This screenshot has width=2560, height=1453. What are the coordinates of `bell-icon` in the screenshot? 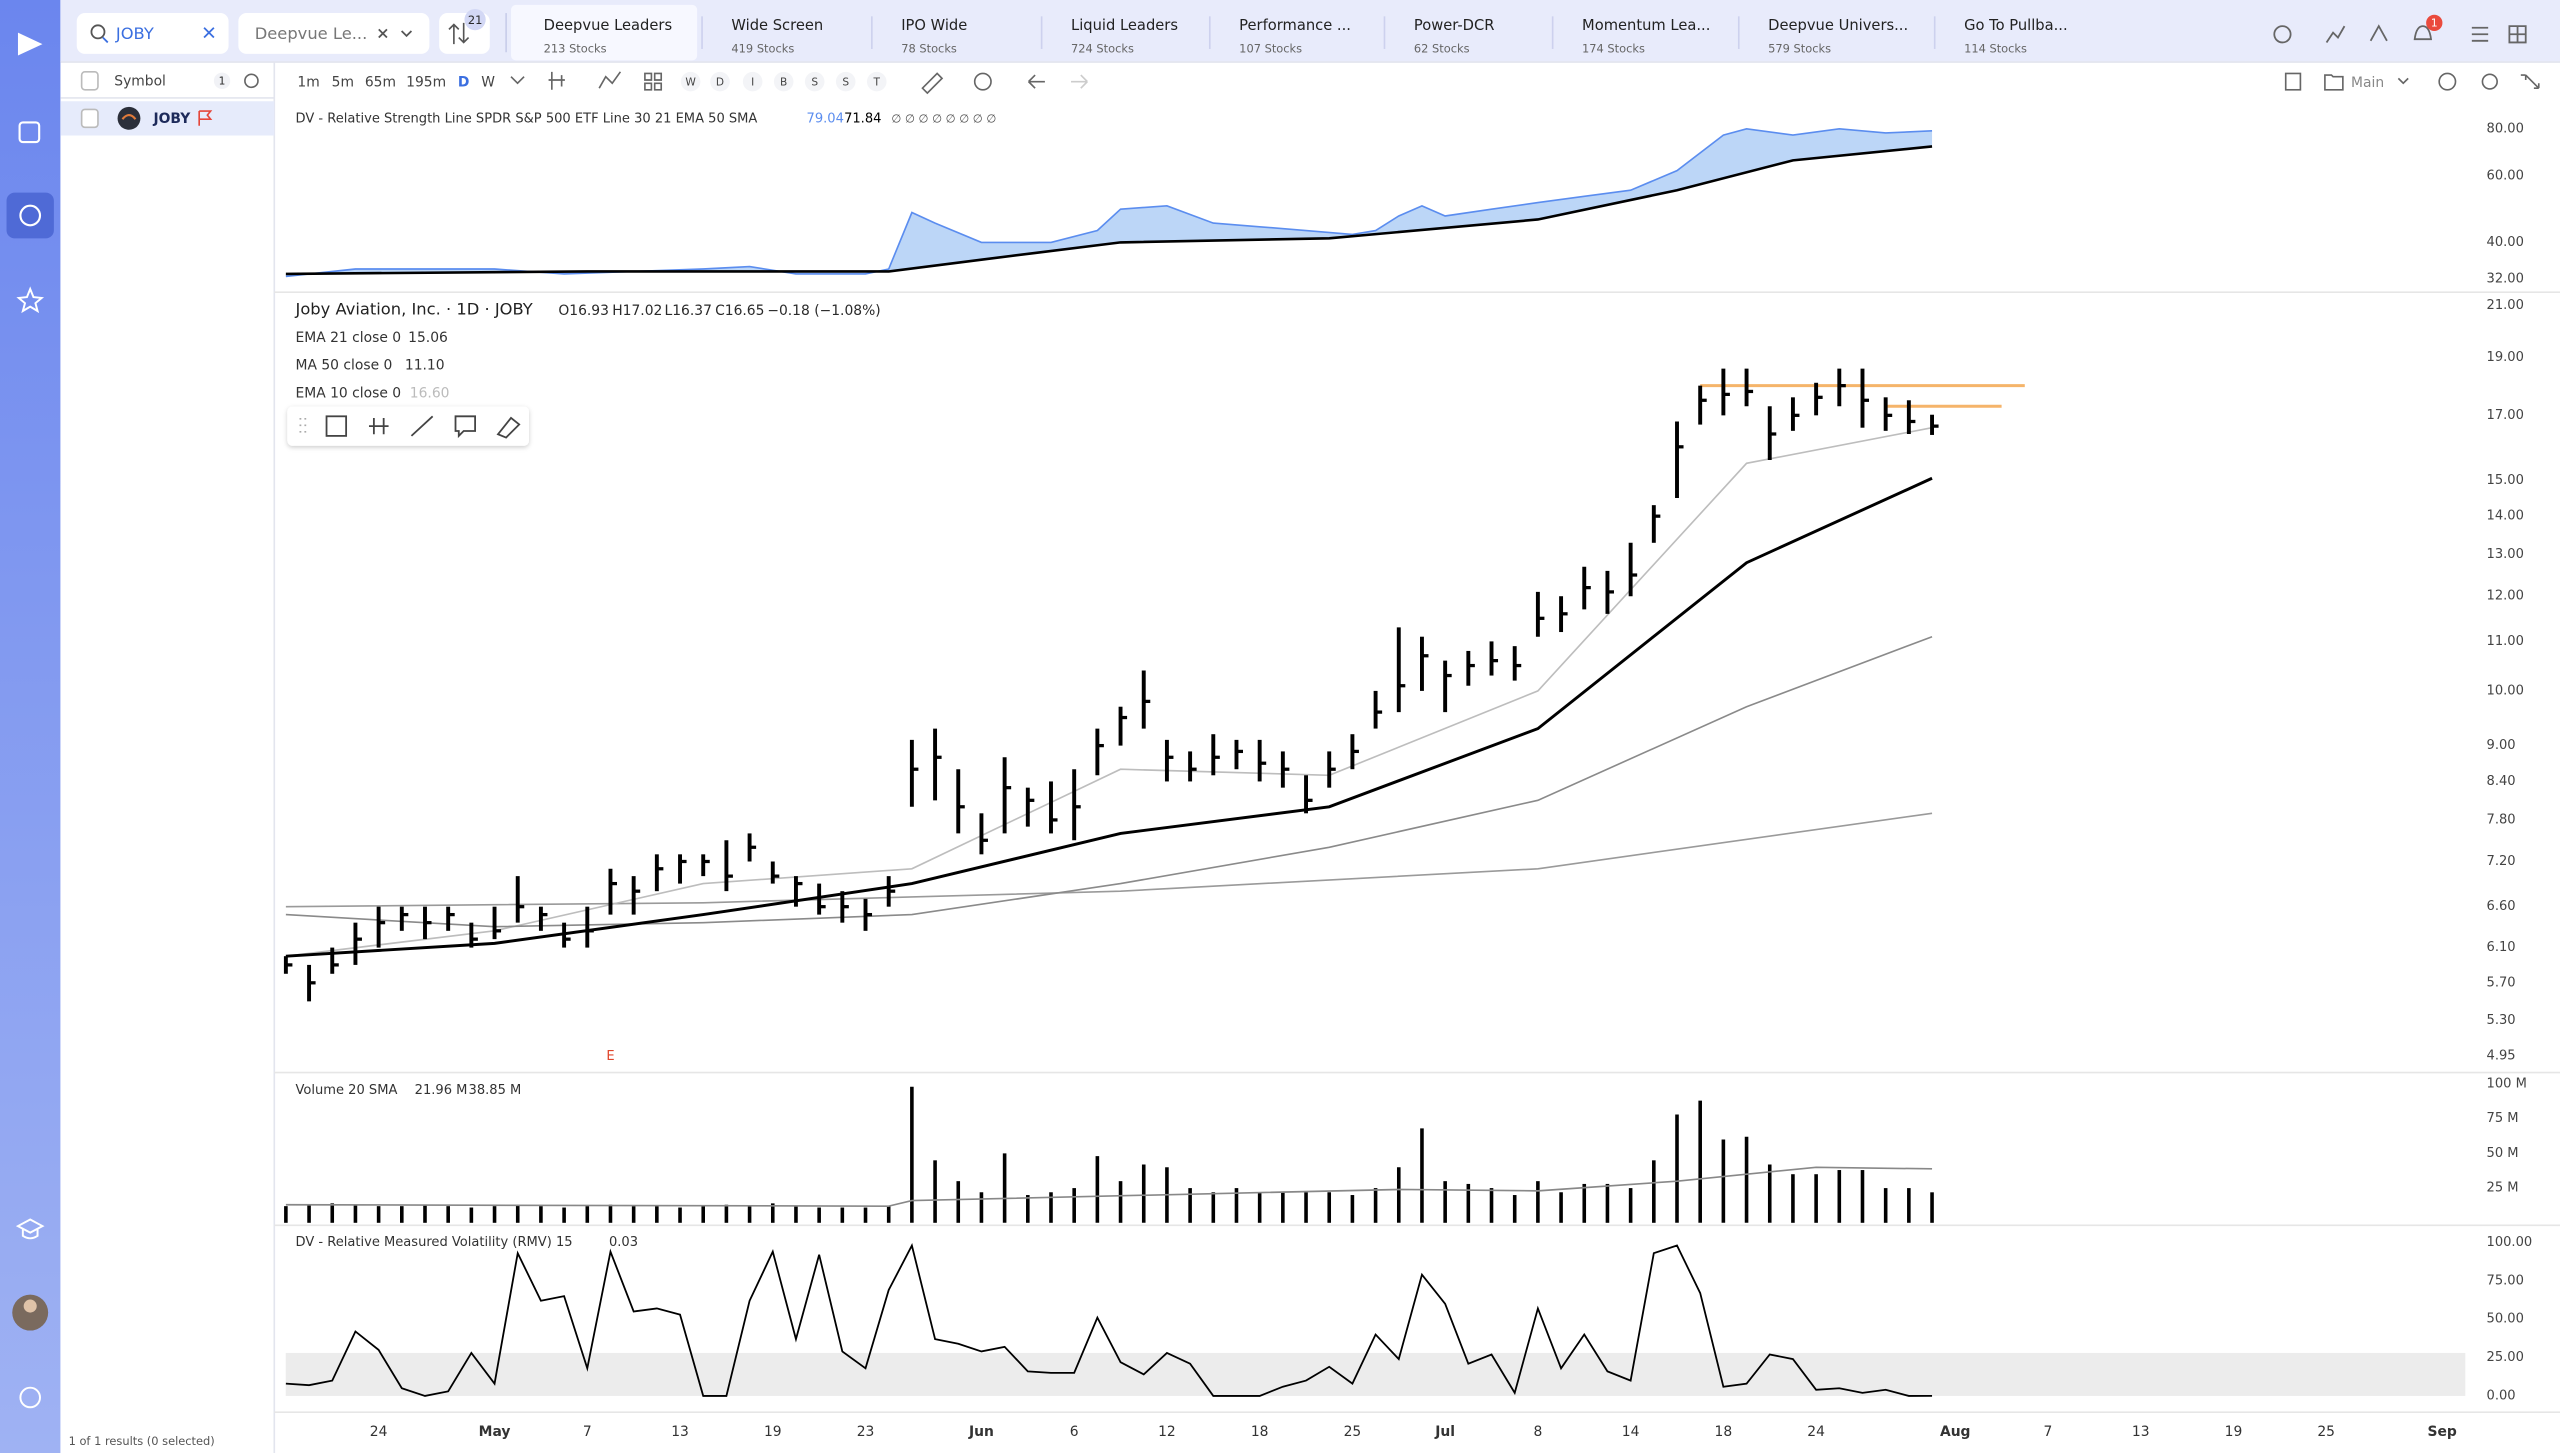 It's located at (2423, 33).